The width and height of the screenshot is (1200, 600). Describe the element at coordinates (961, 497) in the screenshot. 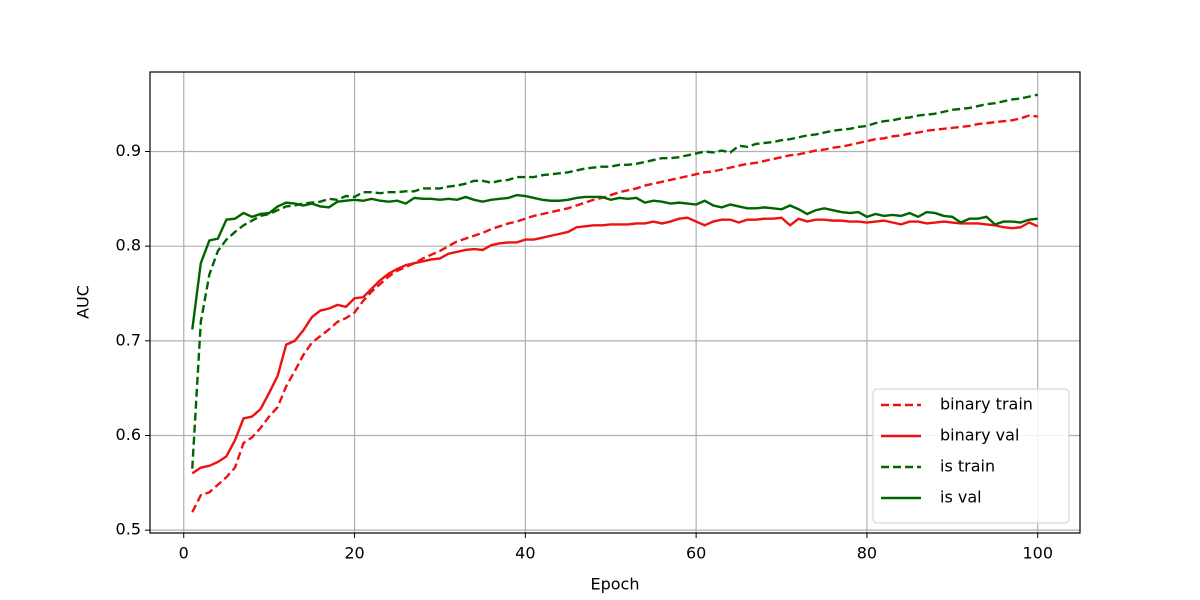

I see `legend-label: is val` at that location.